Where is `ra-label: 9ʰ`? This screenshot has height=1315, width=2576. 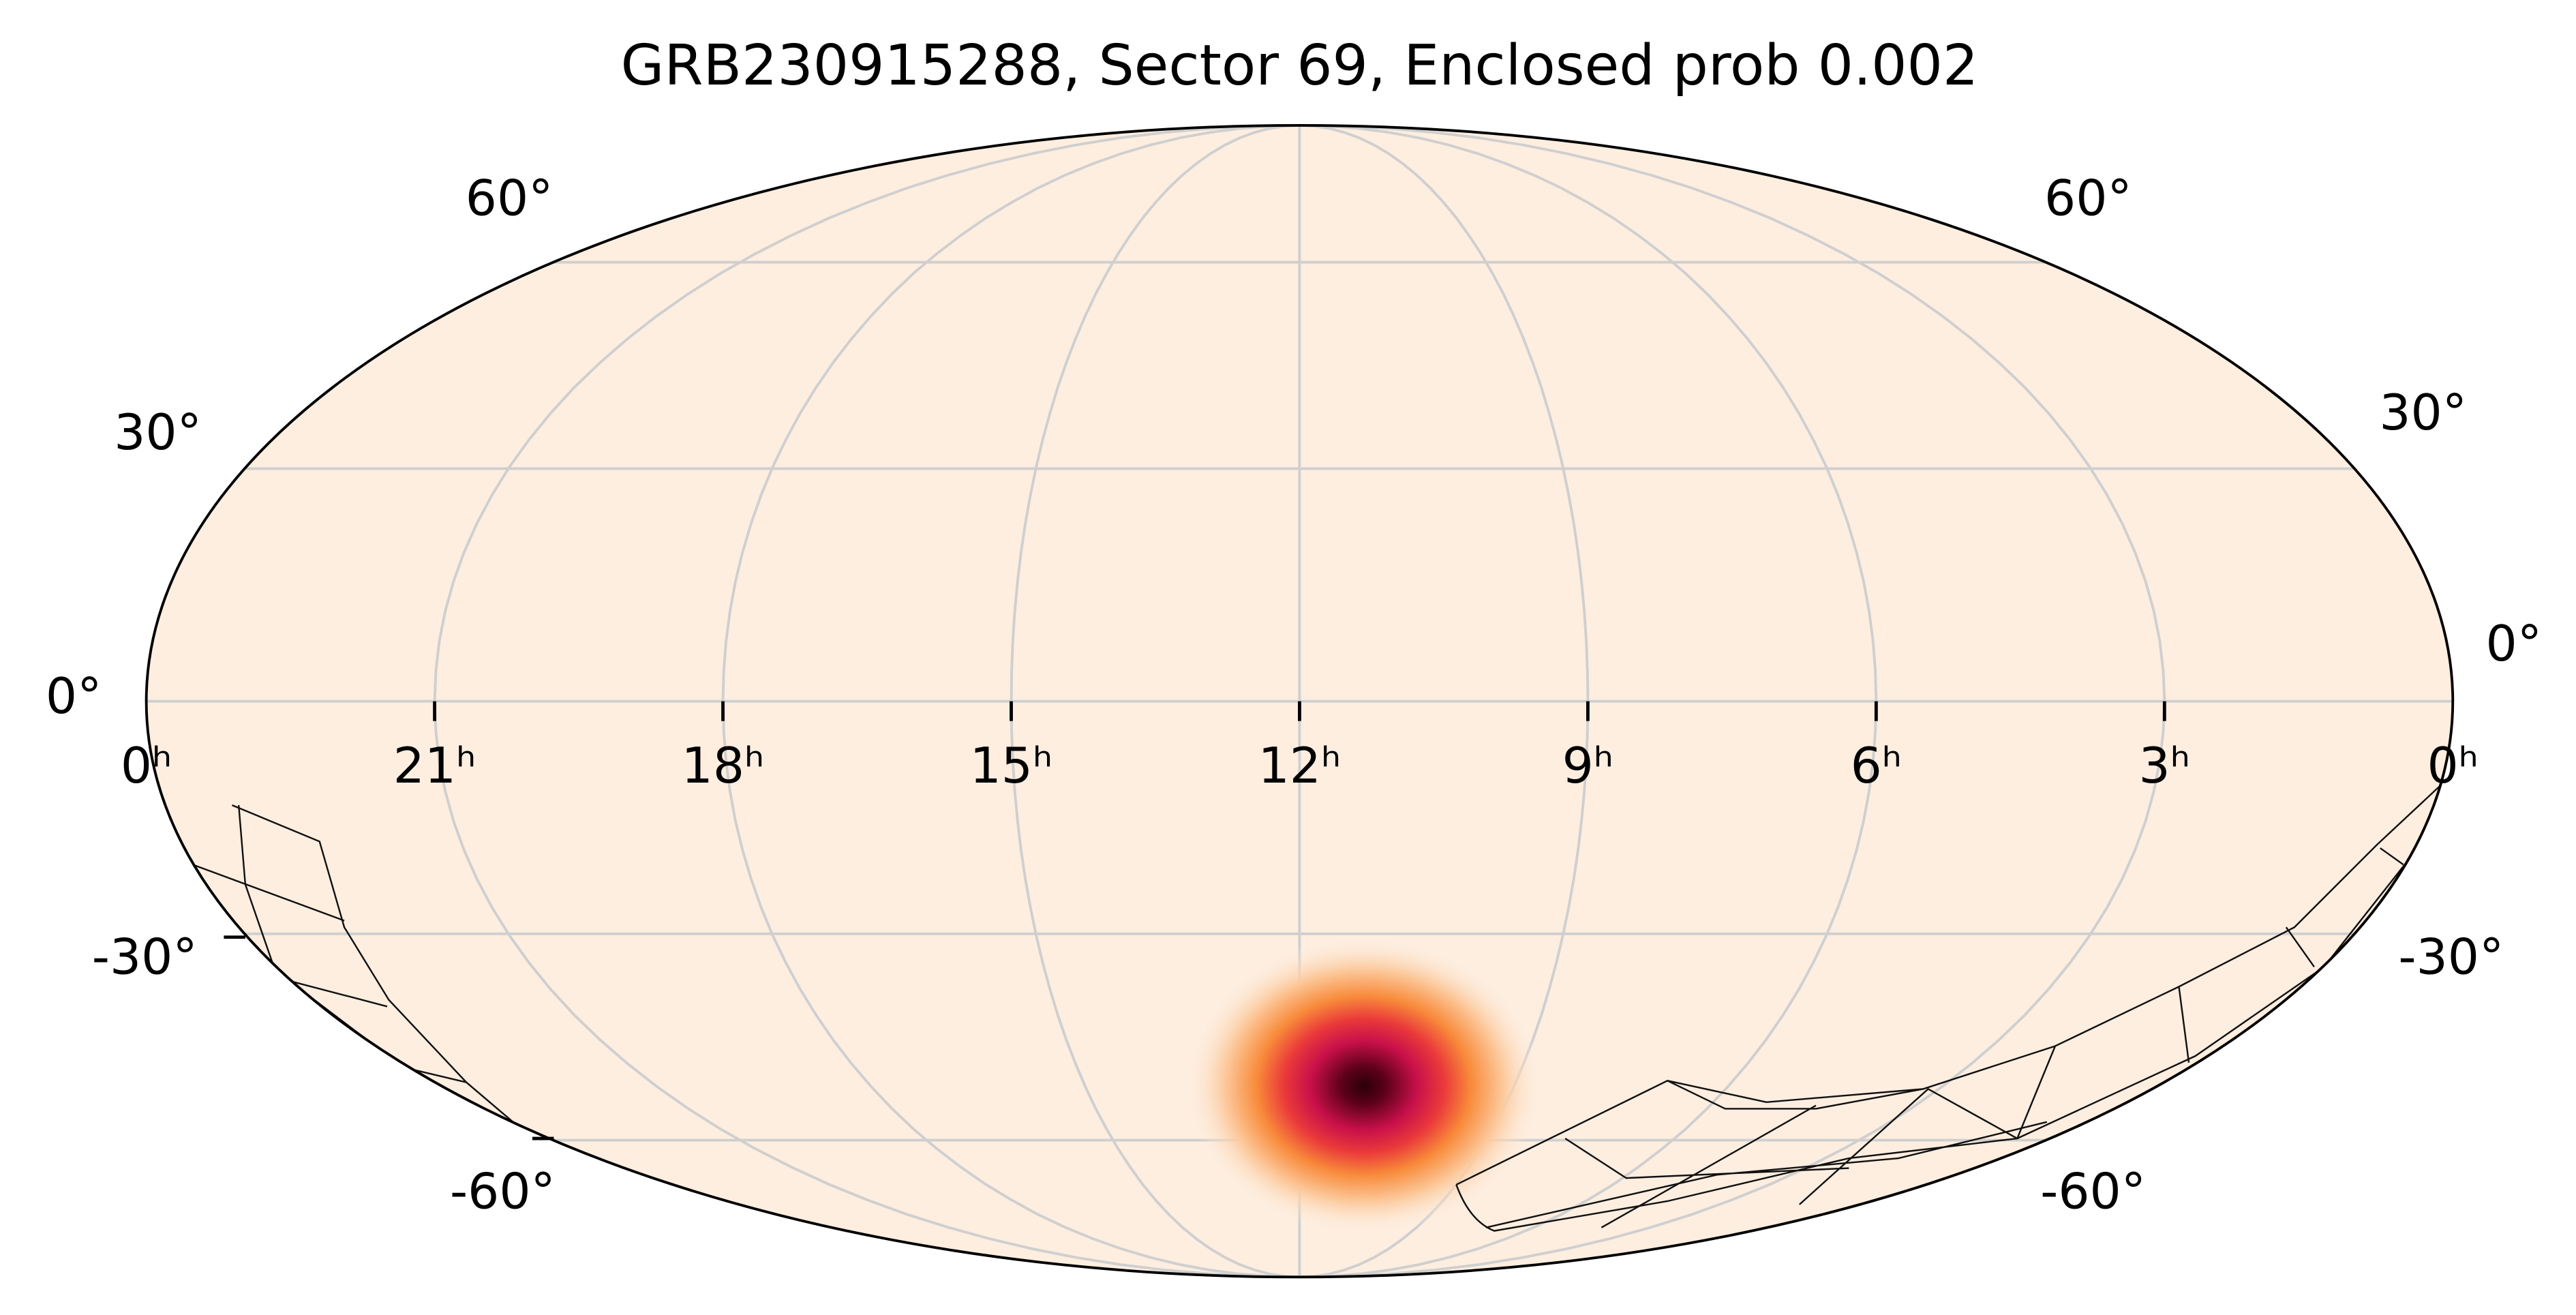 ra-label: 9ʰ is located at coordinates (1588, 766).